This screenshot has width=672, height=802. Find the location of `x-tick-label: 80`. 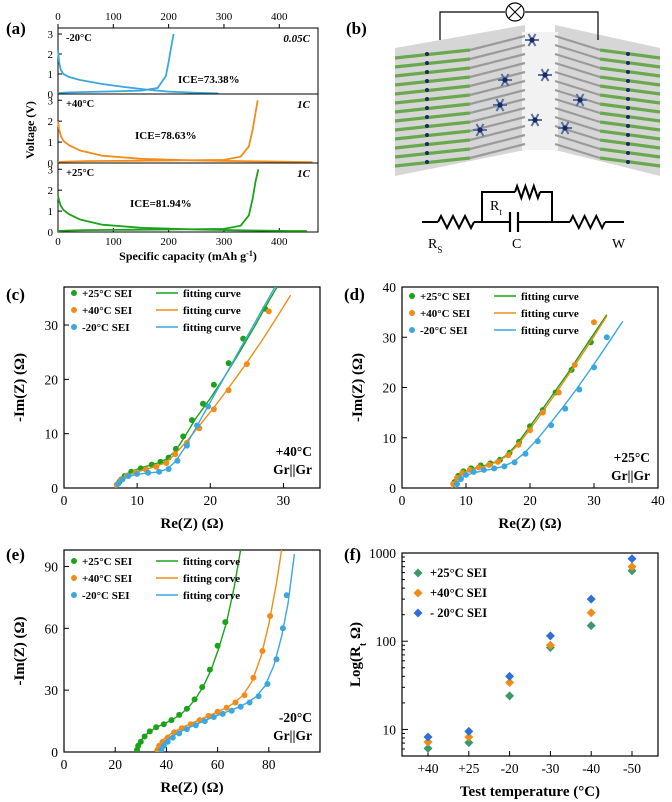

x-tick-label: 80 is located at coordinates (269, 764).